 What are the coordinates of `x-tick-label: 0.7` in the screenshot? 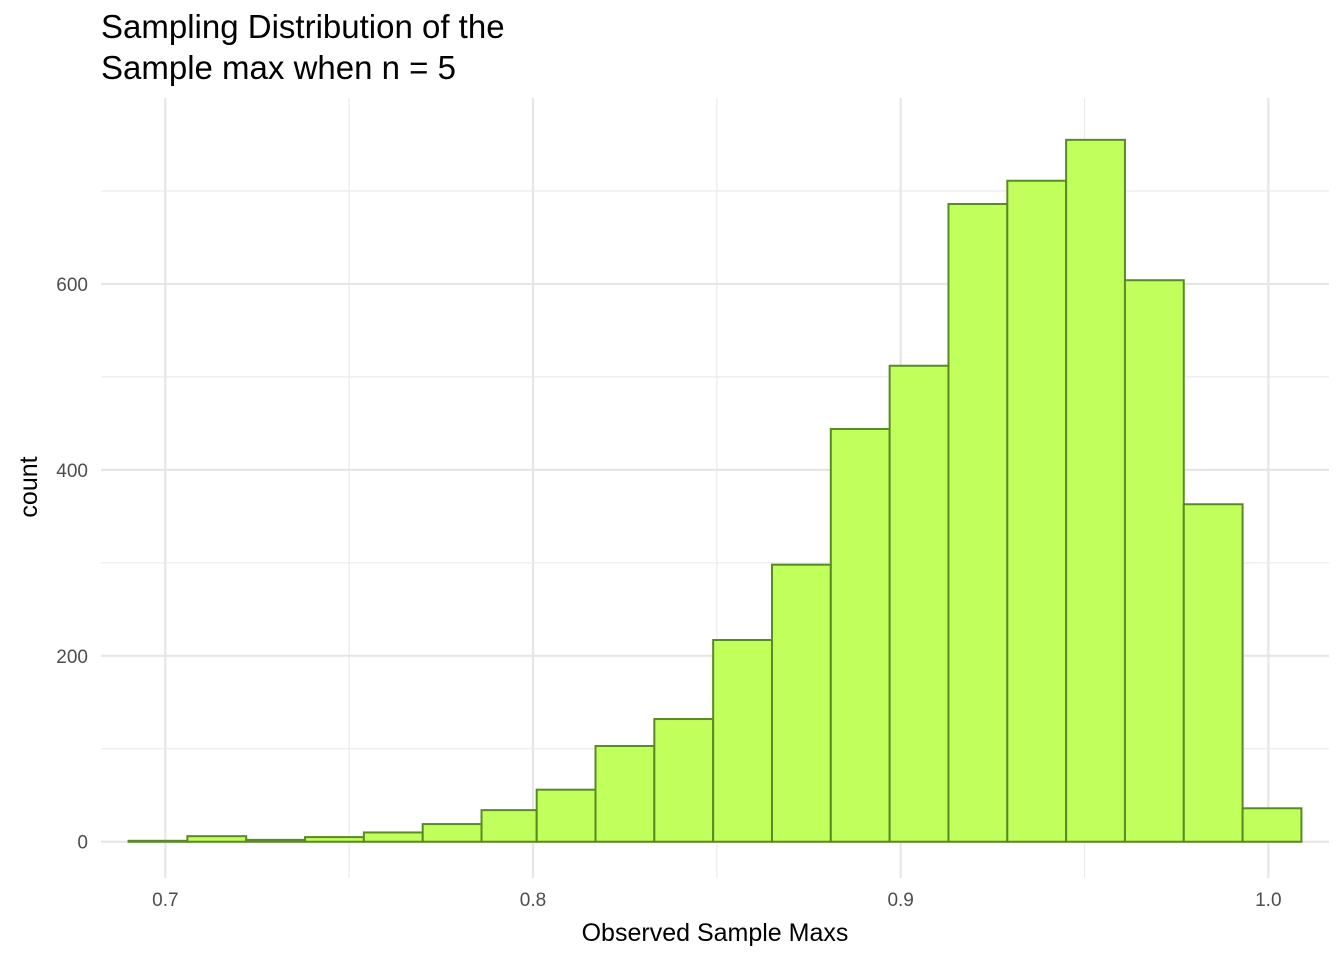 It's located at (165, 900).